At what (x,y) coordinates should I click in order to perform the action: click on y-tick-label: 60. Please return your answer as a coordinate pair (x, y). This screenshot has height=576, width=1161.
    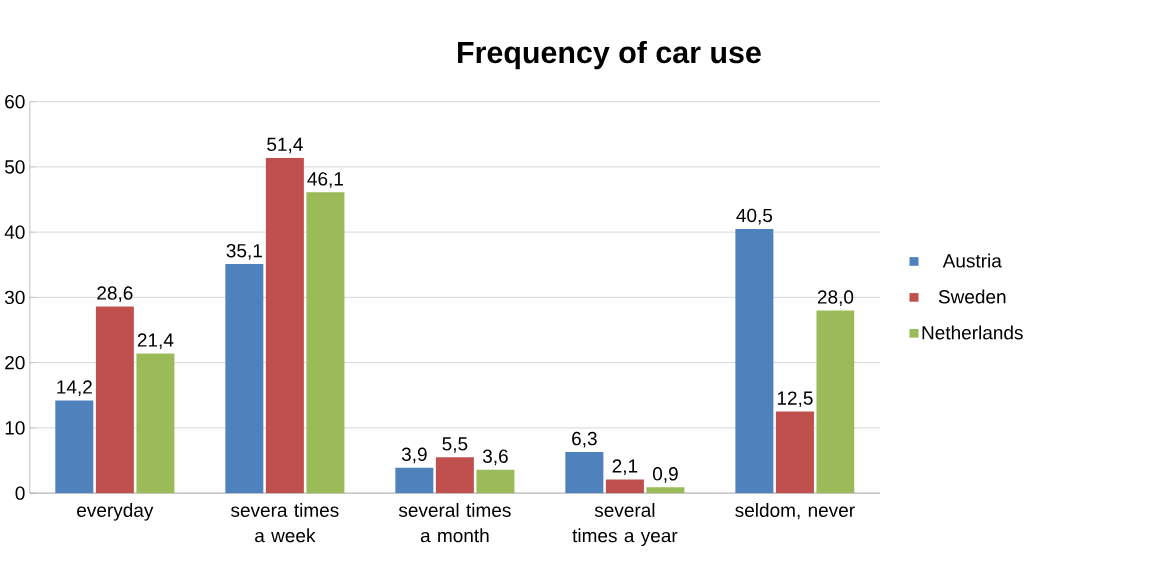
    Looking at the image, I should click on (15, 102).